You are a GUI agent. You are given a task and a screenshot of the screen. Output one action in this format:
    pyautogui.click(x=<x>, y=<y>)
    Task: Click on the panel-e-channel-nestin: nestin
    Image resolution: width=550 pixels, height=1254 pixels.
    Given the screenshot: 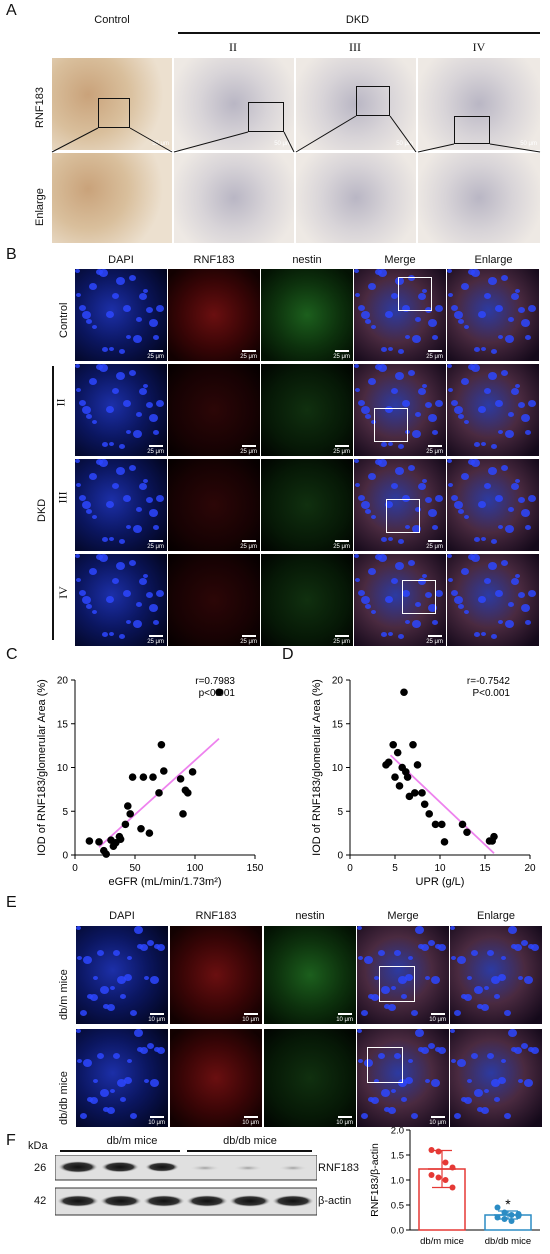 What is the action you would take?
    pyautogui.click(x=310, y=916)
    